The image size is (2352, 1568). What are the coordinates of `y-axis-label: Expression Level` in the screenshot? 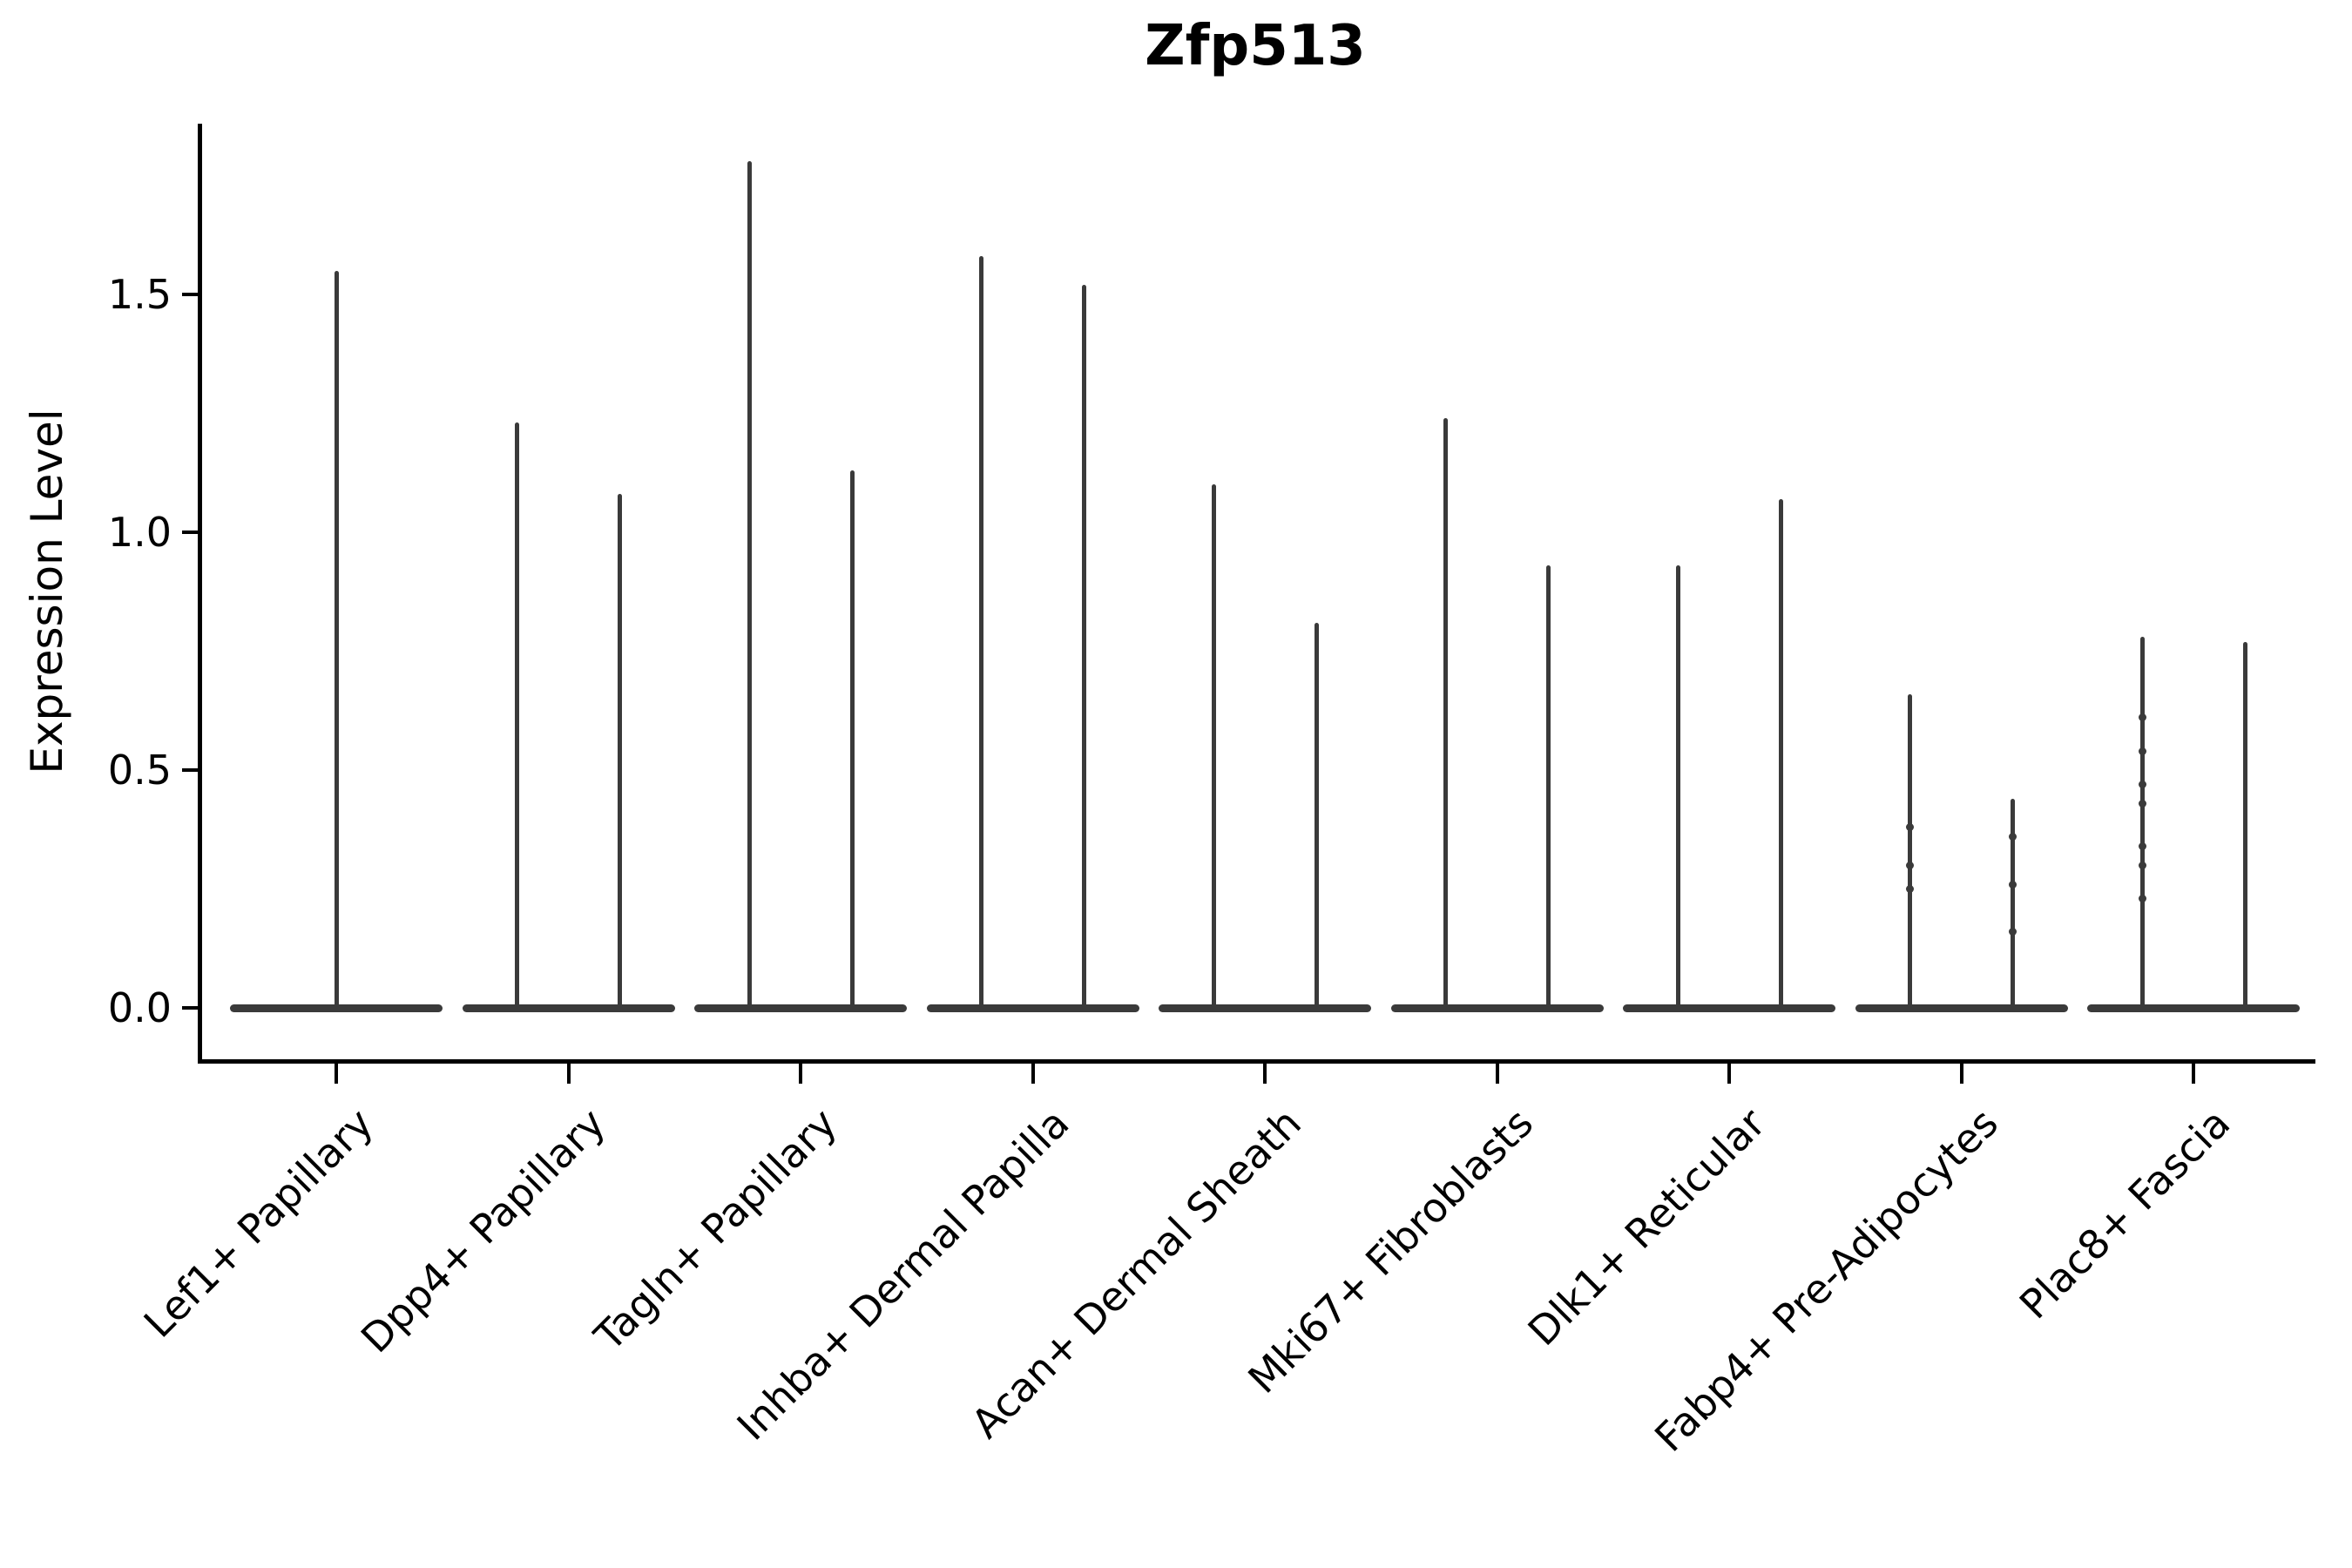 It's located at (47, 591).